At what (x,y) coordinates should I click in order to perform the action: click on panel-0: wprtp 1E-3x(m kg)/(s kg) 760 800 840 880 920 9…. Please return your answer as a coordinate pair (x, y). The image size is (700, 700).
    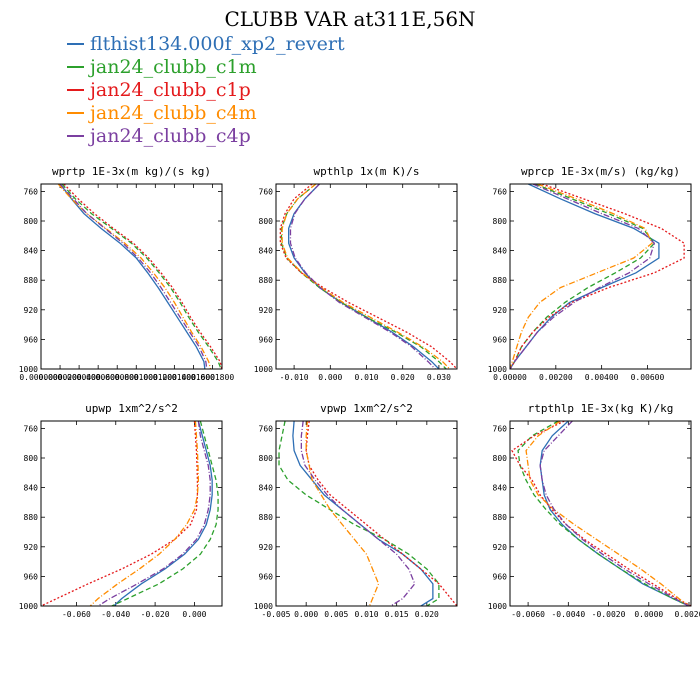
    Looking at the image, I should click on (127, 273).